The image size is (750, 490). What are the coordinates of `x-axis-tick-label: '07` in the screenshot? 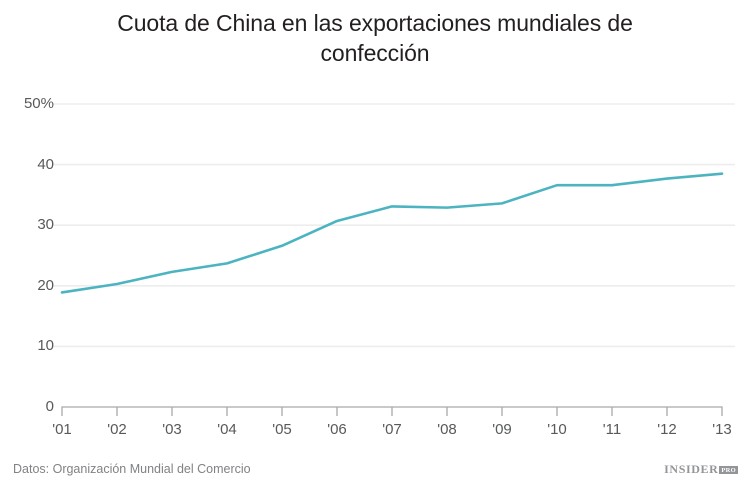 It's located at (392, 429).